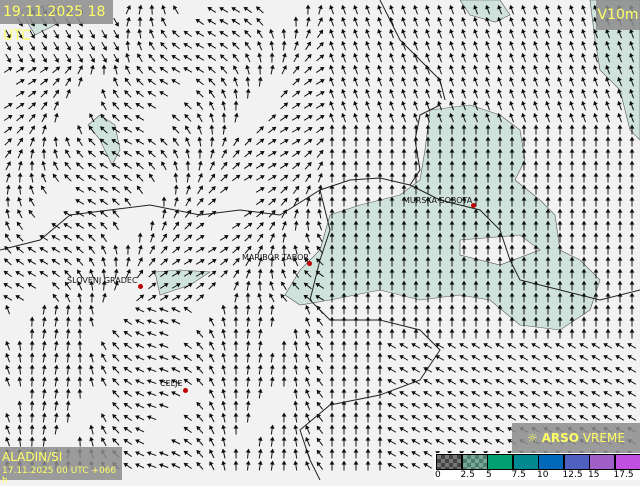 The image size is (640, 486). Describe the element at coordinates (102, 280) in the screenshot. I see `city-label-slovenj-gradec: SLOVENJ GRADEC` at that location.